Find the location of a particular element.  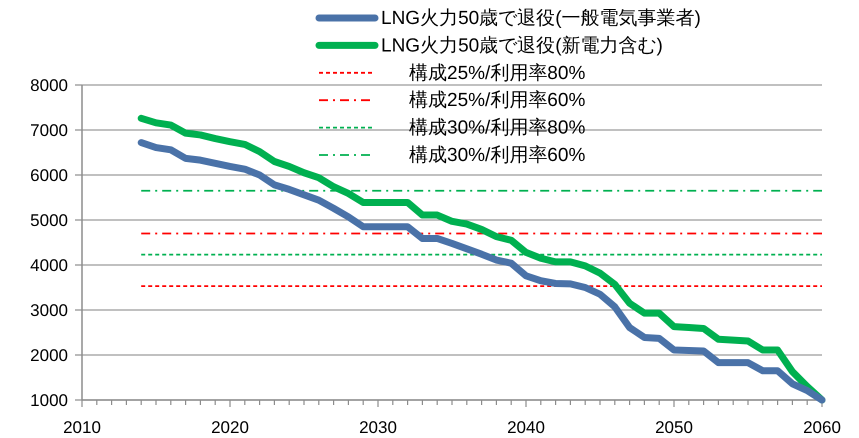

legend-label: 構成25%/利用率60% is located at coordinates (497, 99).